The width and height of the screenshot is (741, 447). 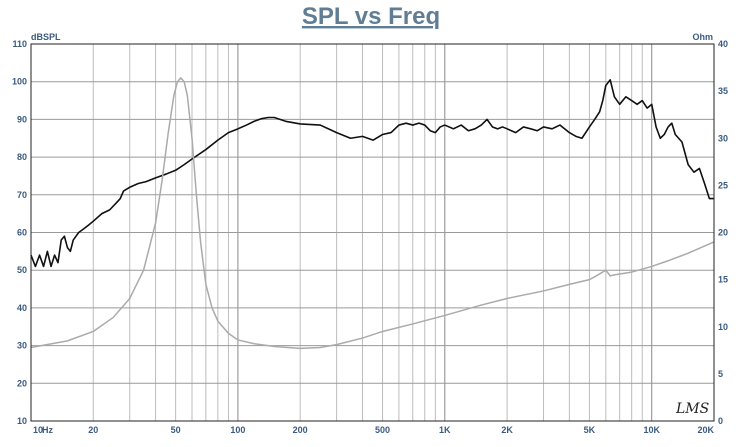 I want to click on x-tick-label: 10, so click(x=38, y=430).